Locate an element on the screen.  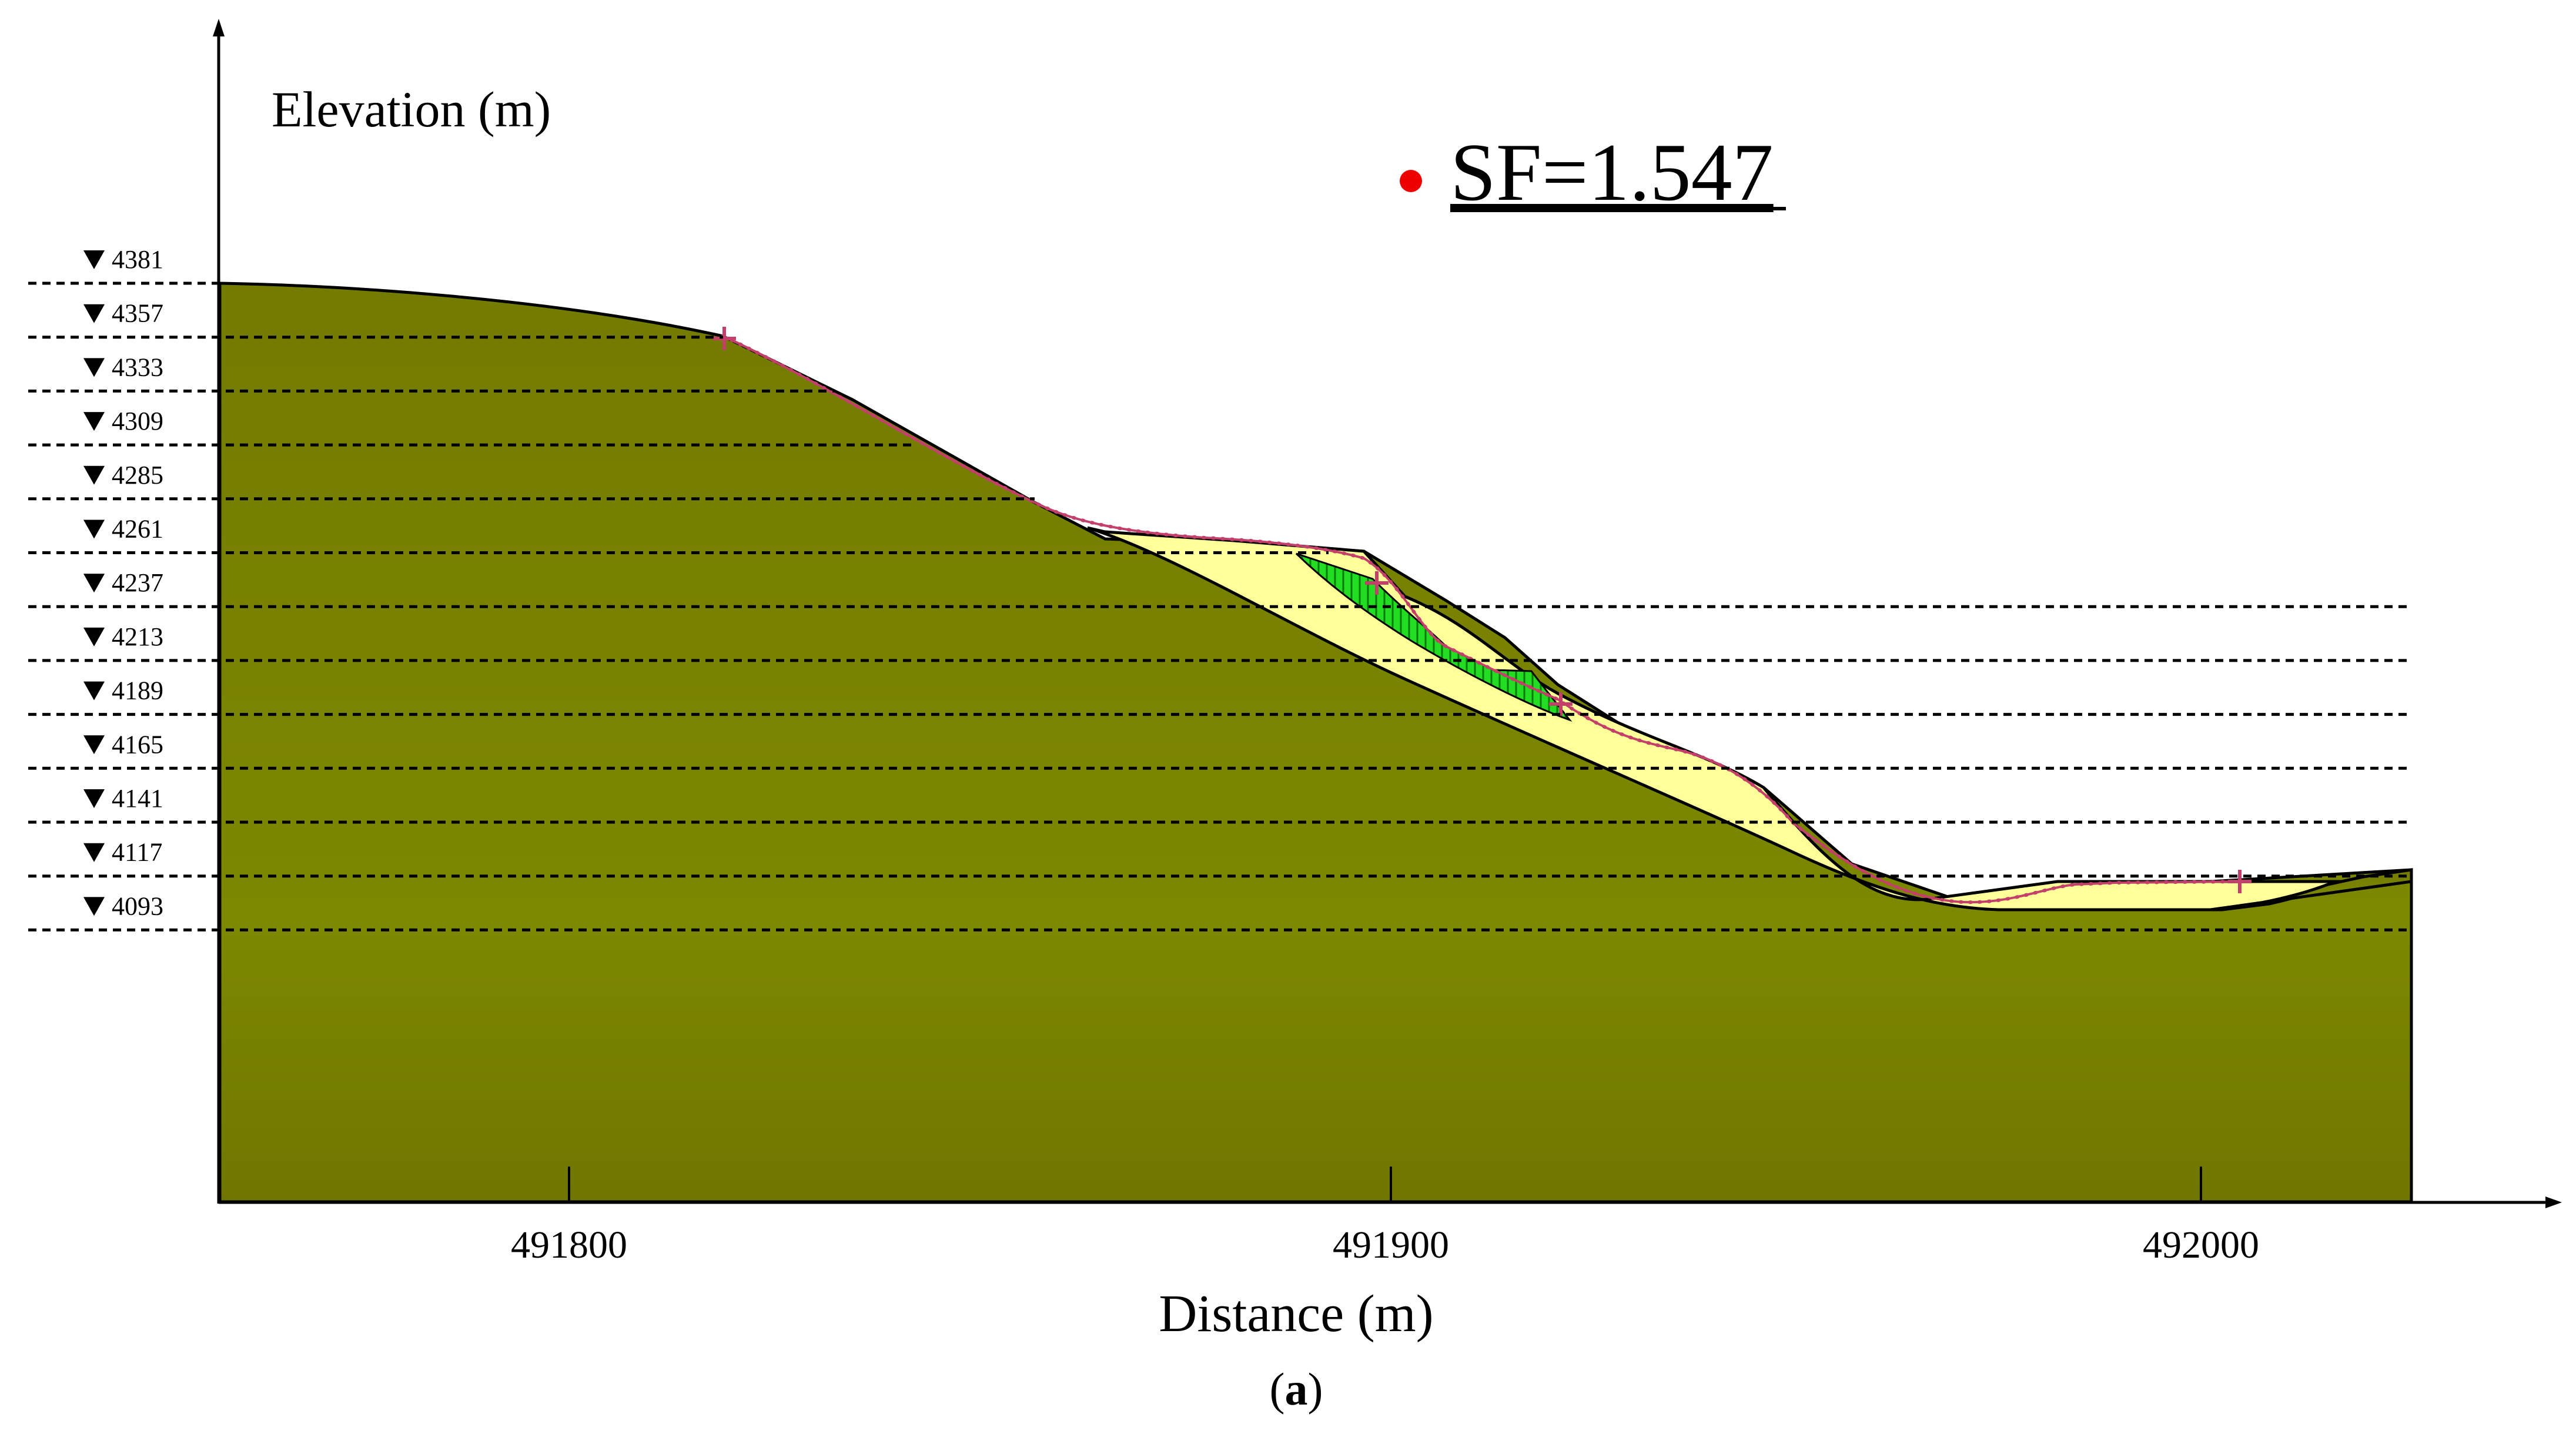
elevation-label: 4117 is located at coordinates (137, 853).